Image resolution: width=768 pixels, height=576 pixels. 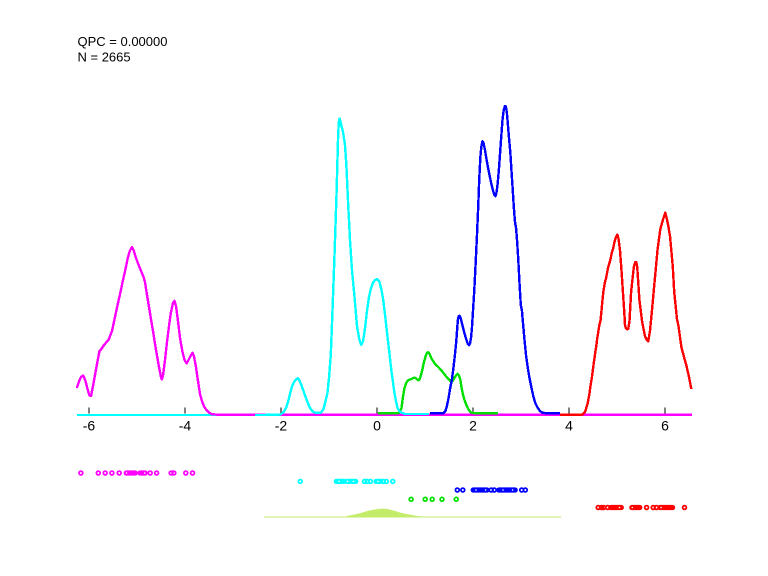 What do you see at coordinates (123, 41) in the screenshot?
I see `svg-text: QPC = 0.00000` at bounding box center [123, 41].